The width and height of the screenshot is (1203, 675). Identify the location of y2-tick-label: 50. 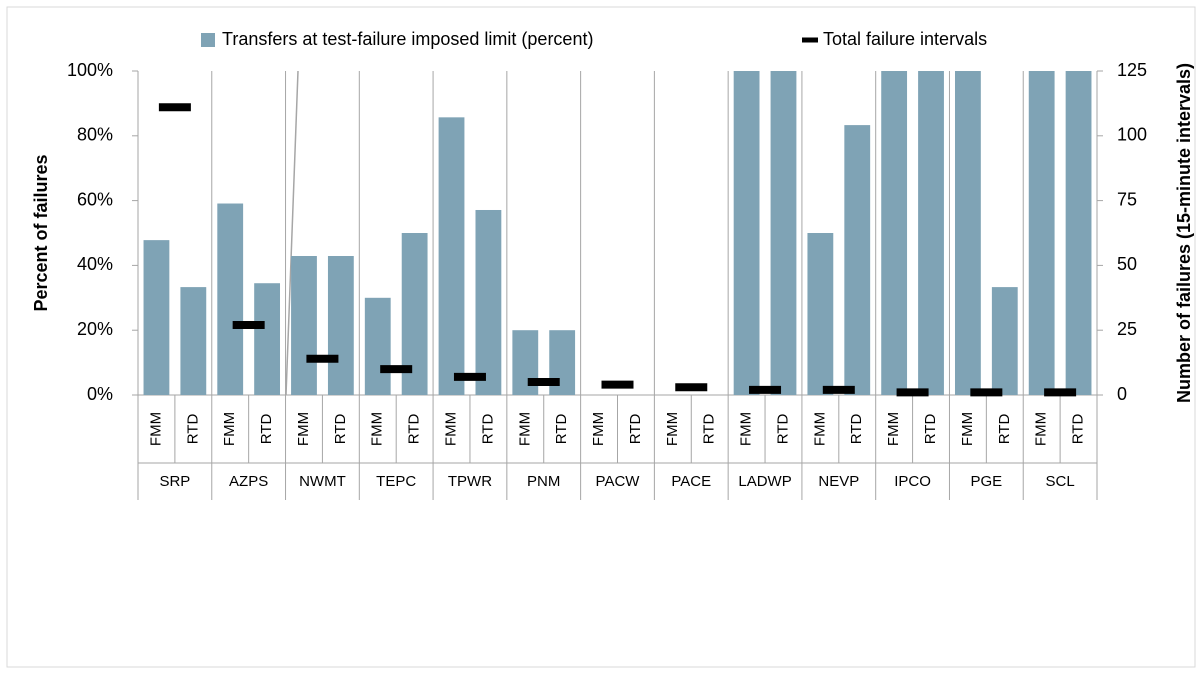
(1127, 264).